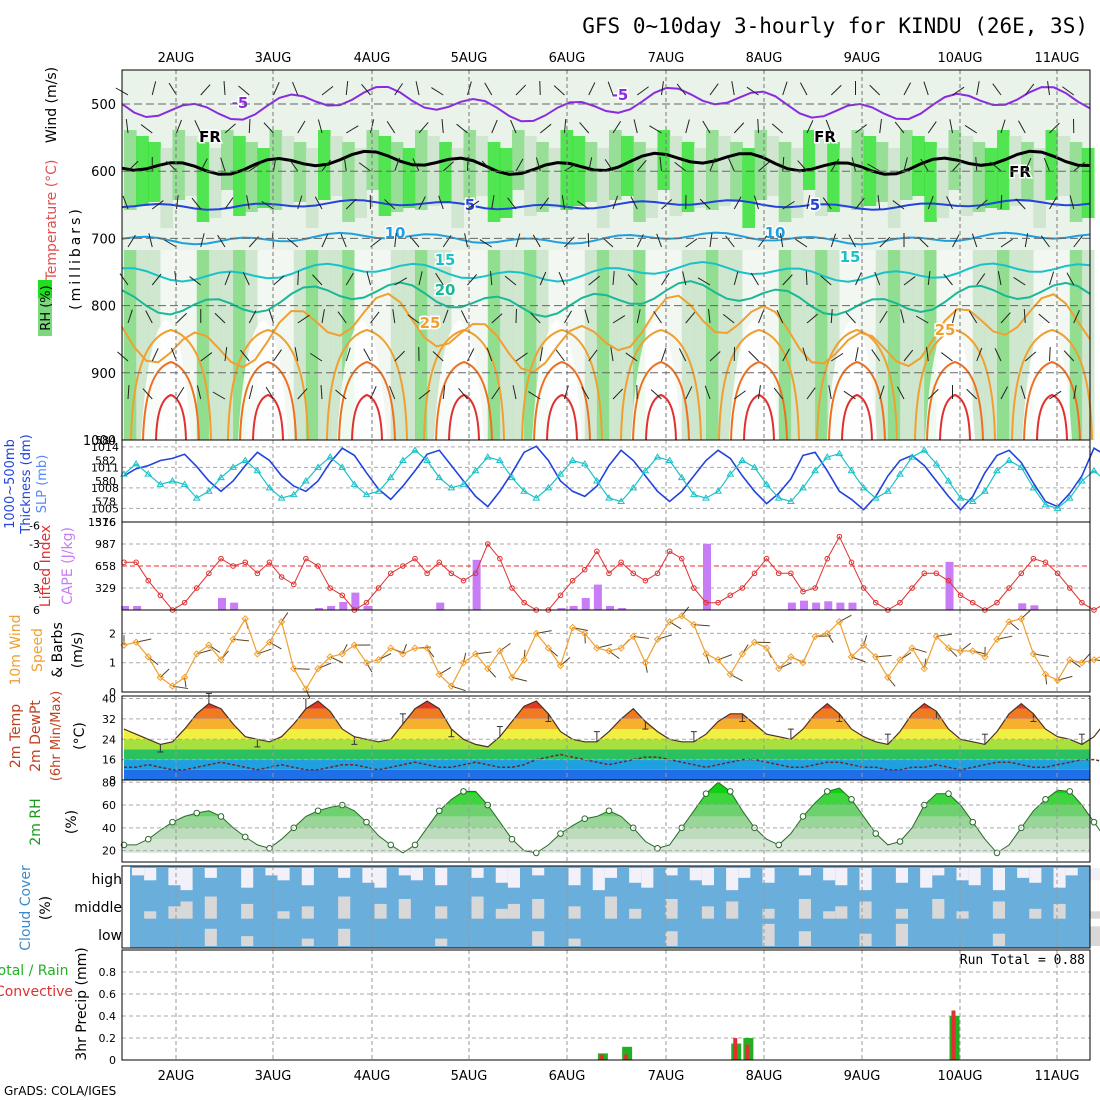 Image resolution: width=1100 pixels, height=1100 pixels. I want to click on y-tick-label: 40, so click(109, 699).